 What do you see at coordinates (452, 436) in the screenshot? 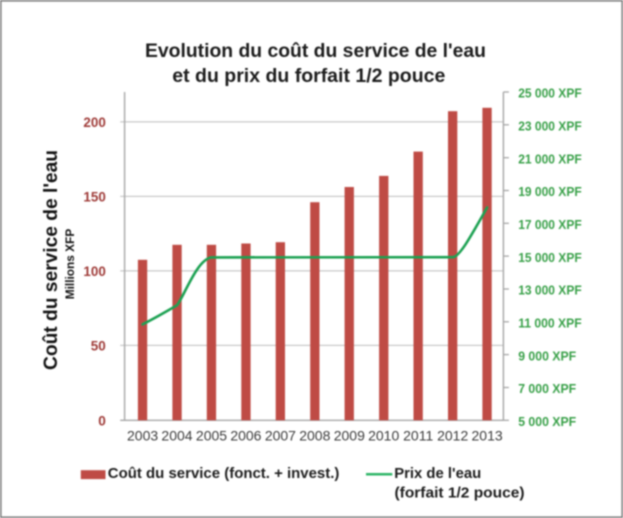
I see `svg-text: 2012` at bounding box center [452, 436].